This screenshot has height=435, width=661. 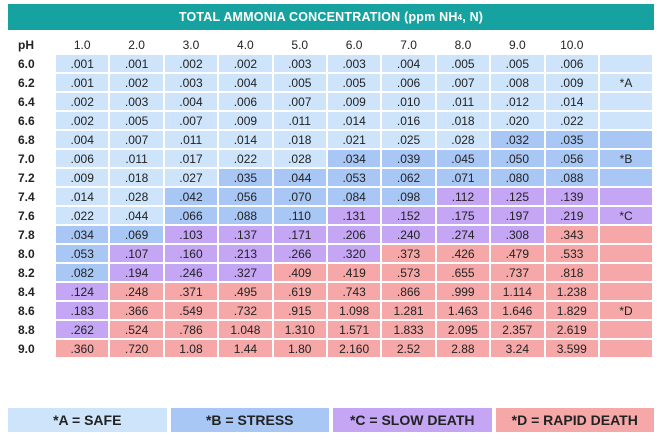 What do you see at coordinates (408, 310) in the screenshot?
I see `nh3-cell: 1.281` at bounding box center [408, 310].